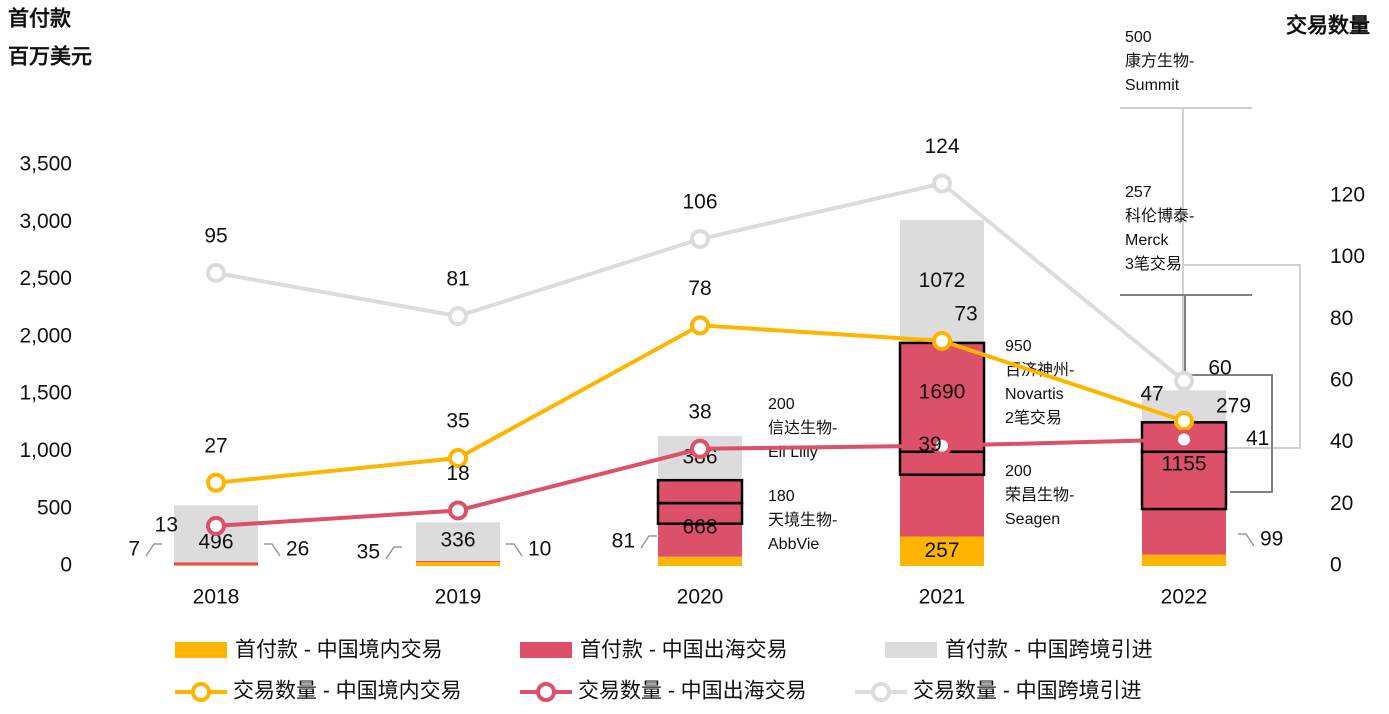 The height and width of the screenshot is (714, 1389). What do you see at coordinates (1341, 318) in the screenshot?
I see `y2-tick-label: 80` at bounding box center [1341, 318].